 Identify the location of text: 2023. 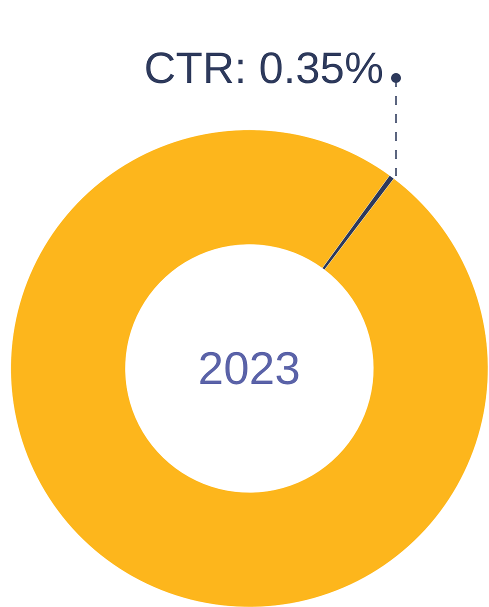
(249, 368).